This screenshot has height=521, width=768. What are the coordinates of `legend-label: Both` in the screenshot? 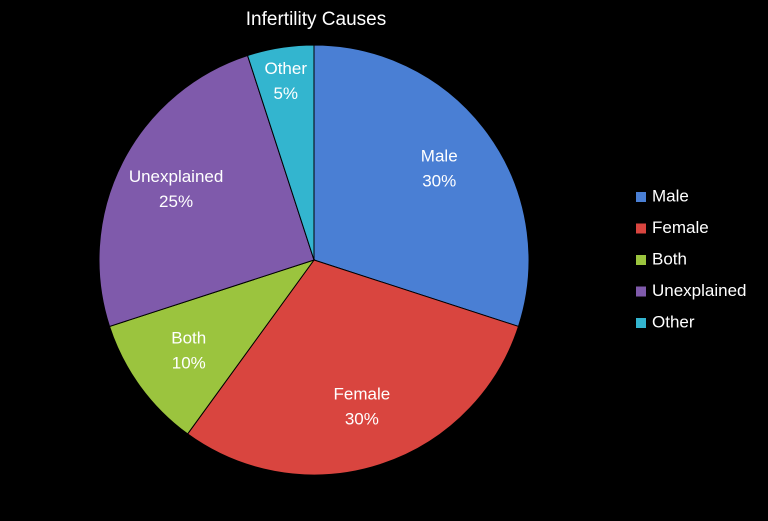 It's located at (669, 258).